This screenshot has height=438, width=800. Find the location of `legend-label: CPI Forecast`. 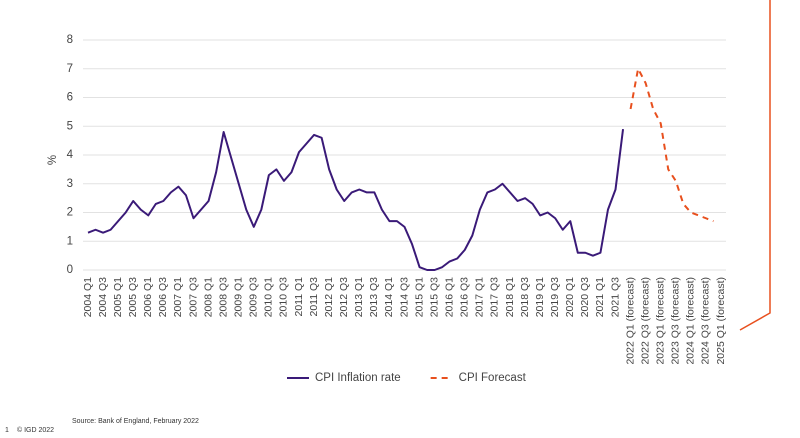

legend-label: CPI Forecast is located at coordinates (493, 378).